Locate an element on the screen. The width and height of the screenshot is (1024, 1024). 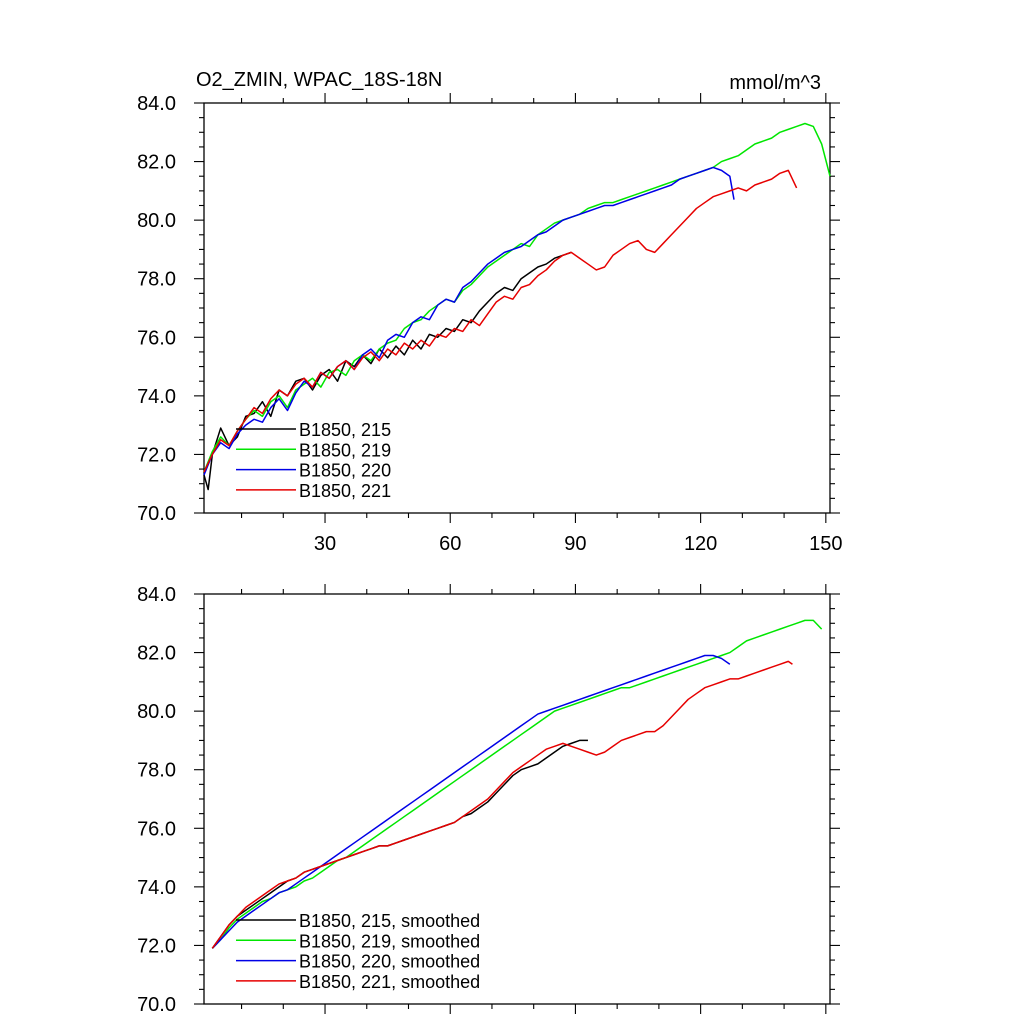
legend-item: B1850, 219, smoothed is located at coordinates (358, 941).